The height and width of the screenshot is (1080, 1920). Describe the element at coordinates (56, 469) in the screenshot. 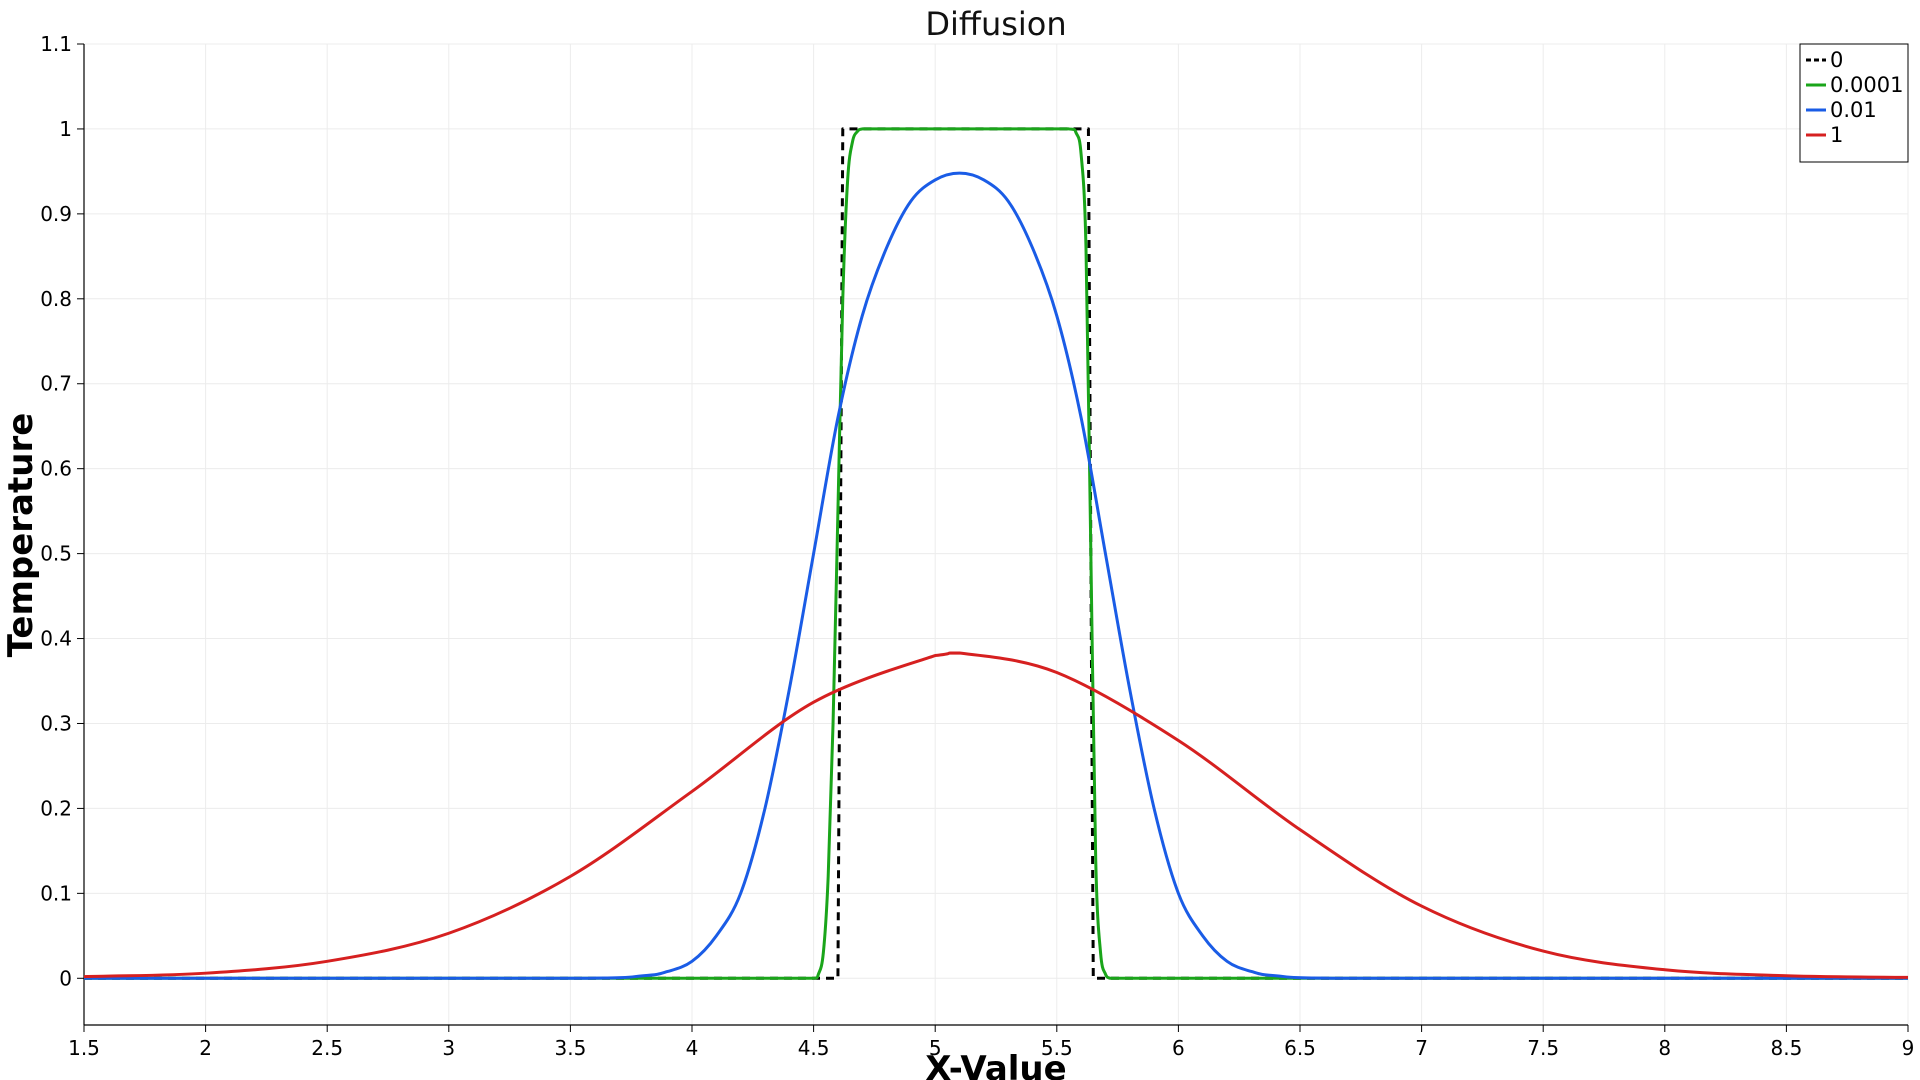

I see `y-tick-label-6: 0.6` at that location.